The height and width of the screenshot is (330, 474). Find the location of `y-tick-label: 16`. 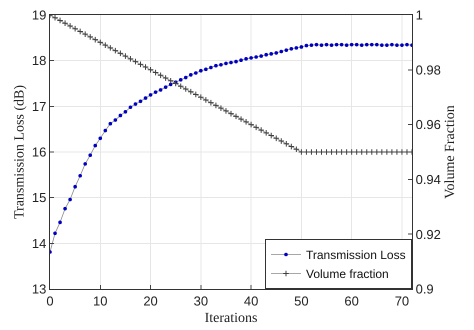

y-tick-label: 16 is located at coordinates (39, 152).